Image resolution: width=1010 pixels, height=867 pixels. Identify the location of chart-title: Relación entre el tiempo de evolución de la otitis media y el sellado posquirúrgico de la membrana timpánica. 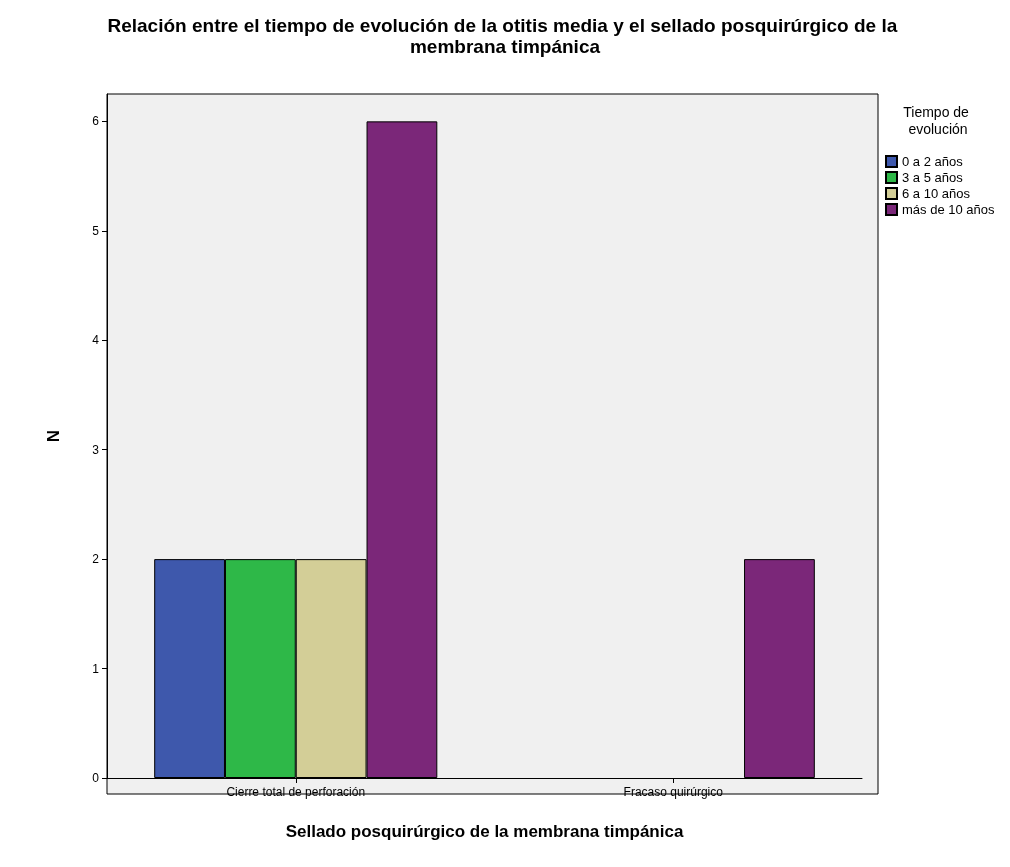
(505, 36).